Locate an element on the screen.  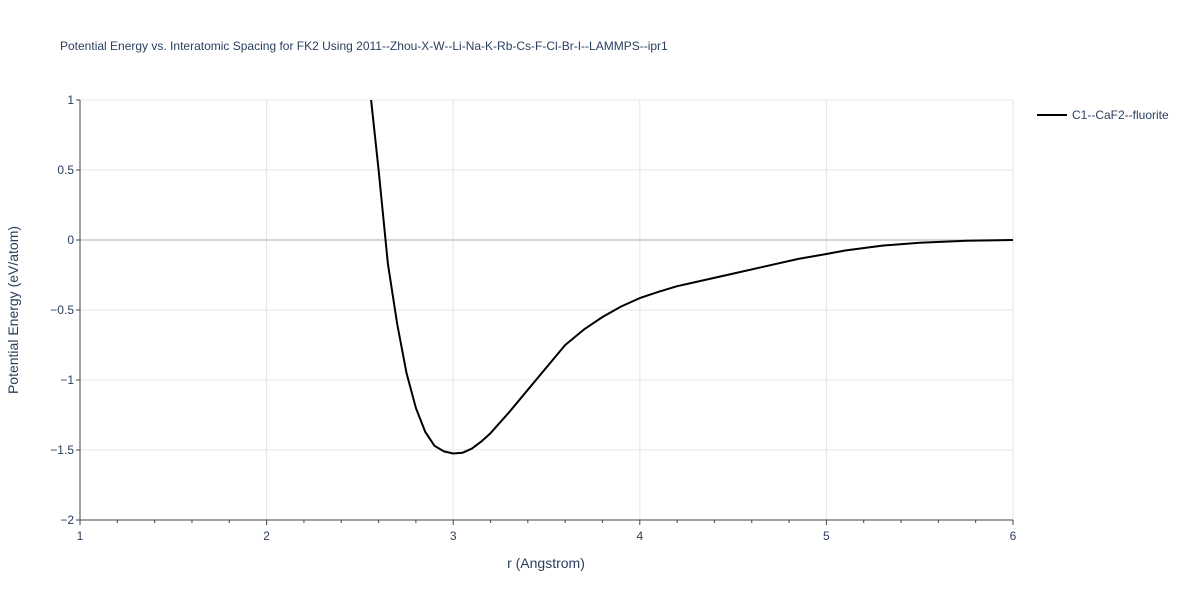
x-tick-label: 1 is located at coordinates (80, 536).